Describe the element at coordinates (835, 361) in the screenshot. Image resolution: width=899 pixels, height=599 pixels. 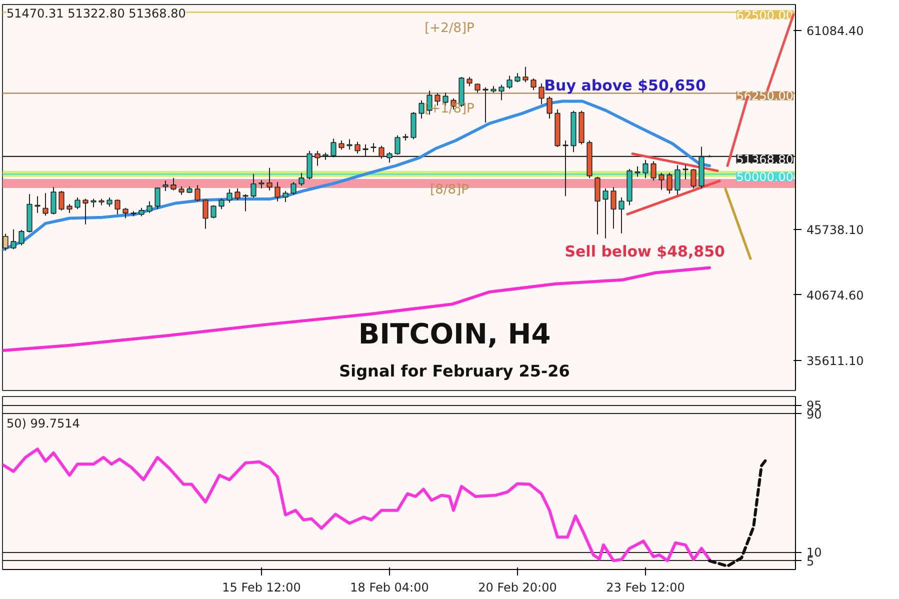
I see `y-tick-label: 35611.10` at that location.